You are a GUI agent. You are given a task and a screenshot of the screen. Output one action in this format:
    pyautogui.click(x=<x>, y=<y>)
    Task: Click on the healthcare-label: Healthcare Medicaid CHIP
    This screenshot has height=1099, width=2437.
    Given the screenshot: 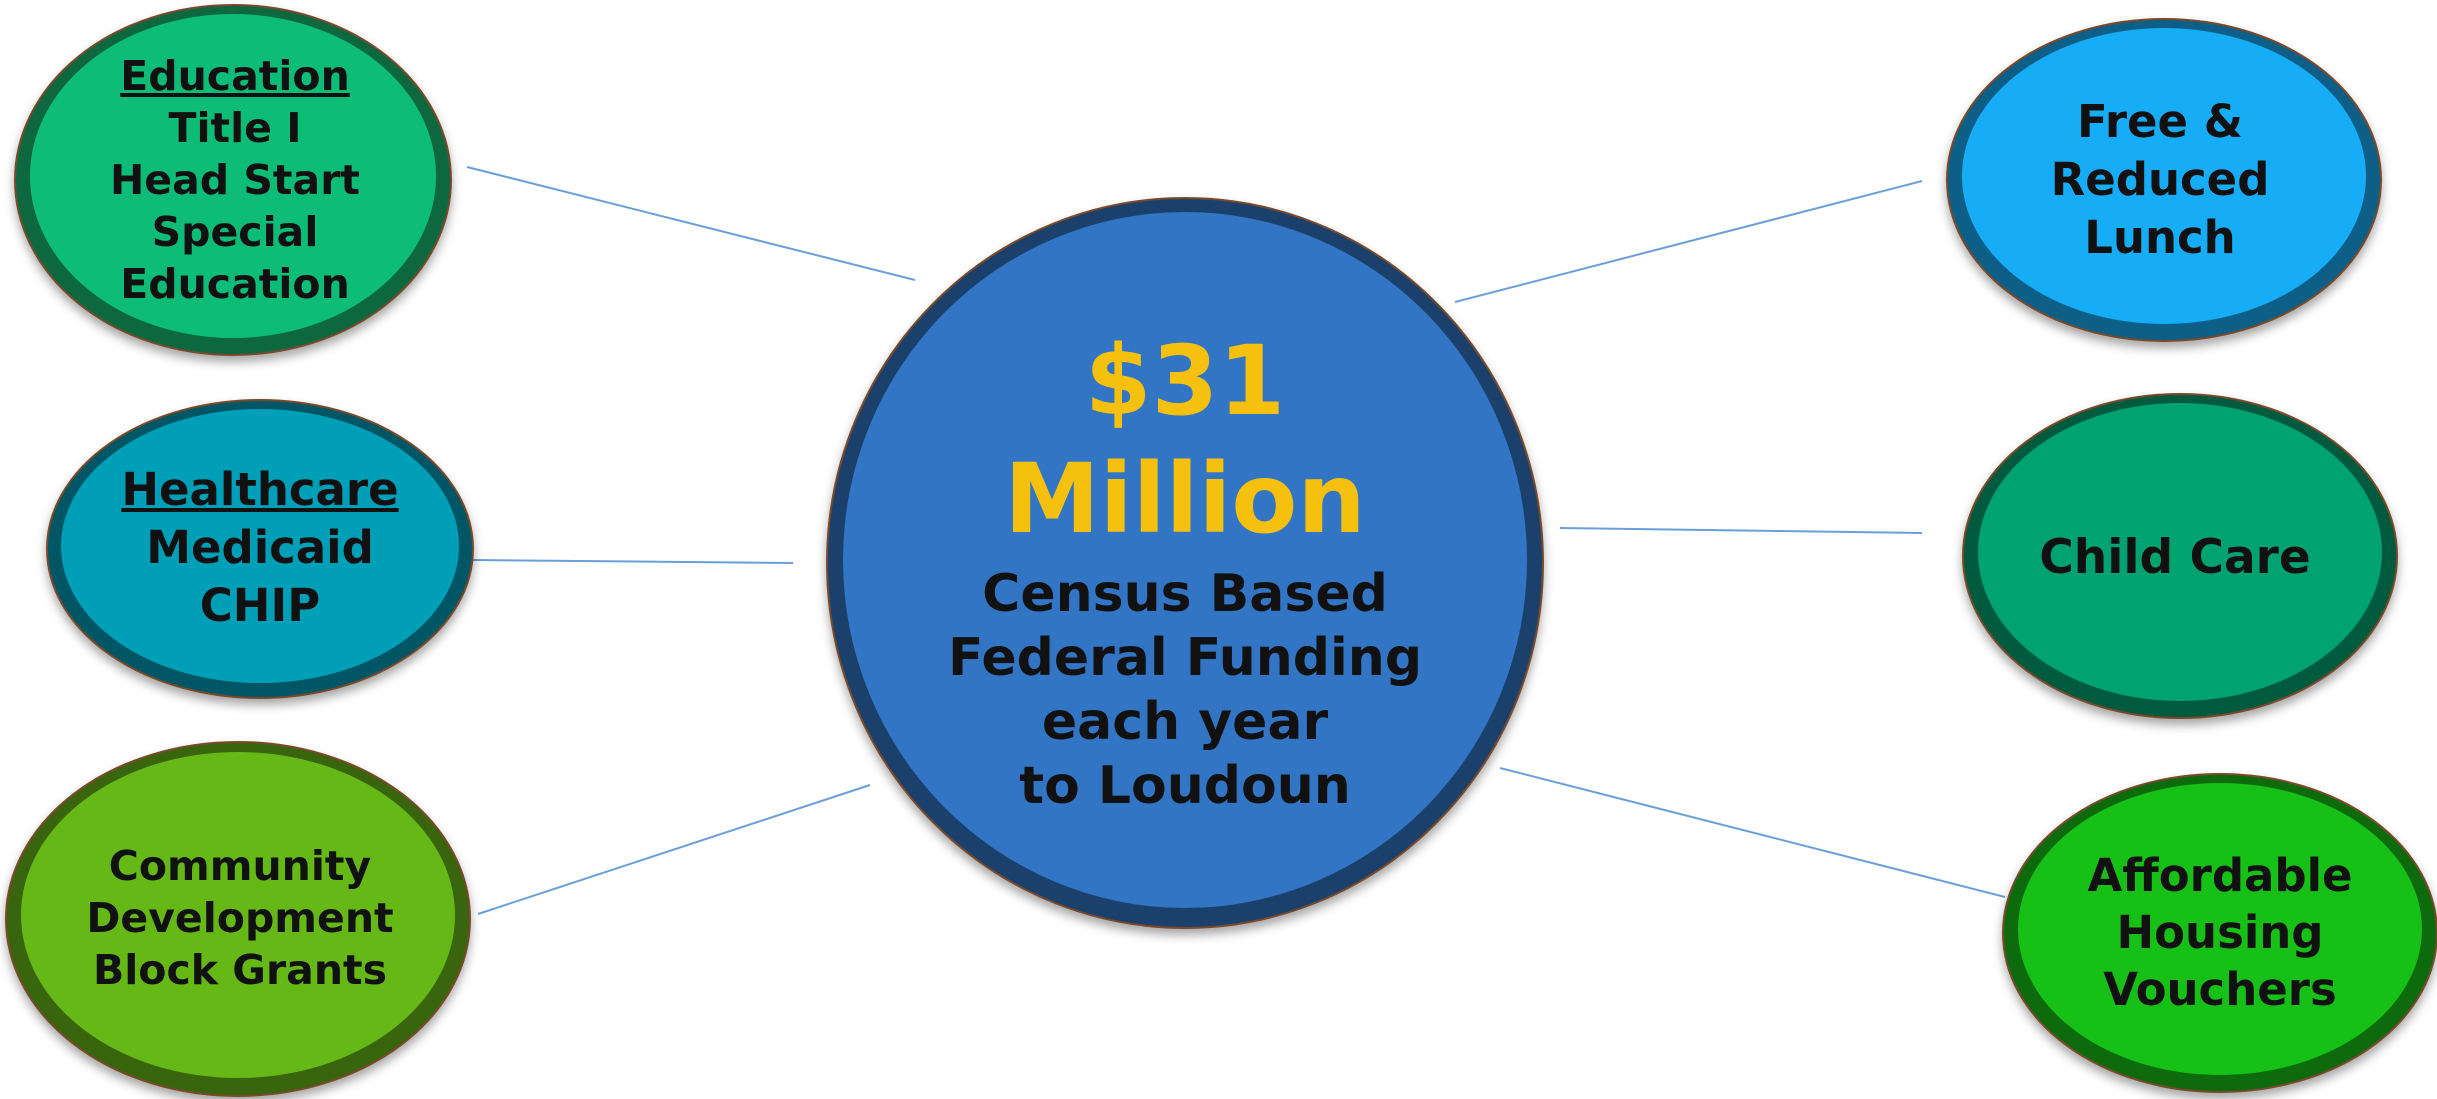 What is the action you would take?
    pyautogui.click(x=260, y=547)
    